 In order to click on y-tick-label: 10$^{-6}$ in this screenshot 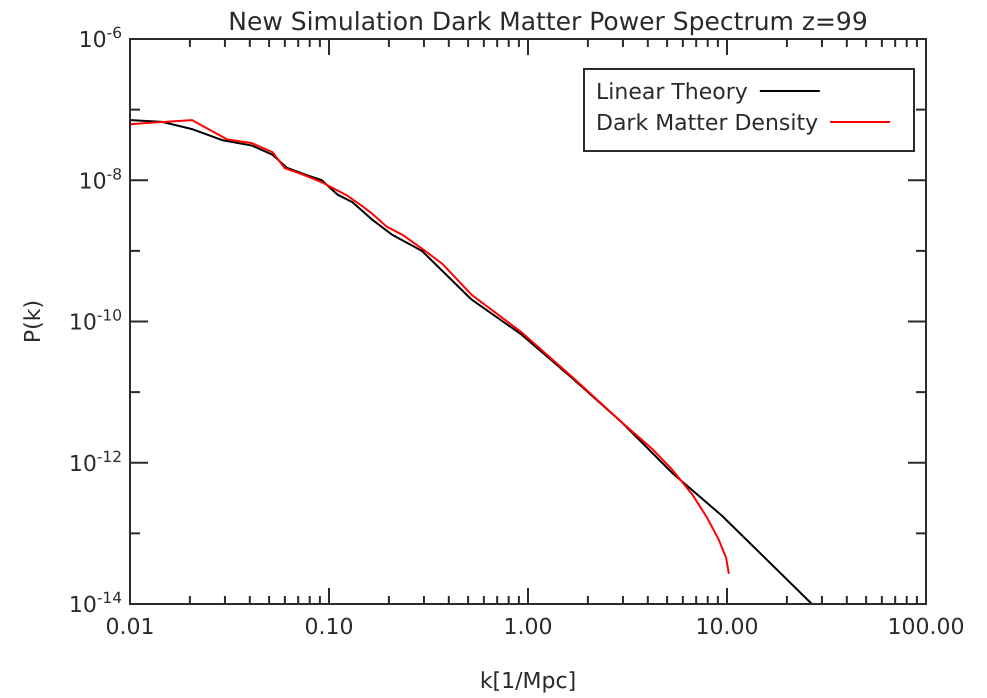, I will do `click(100, 38)`.